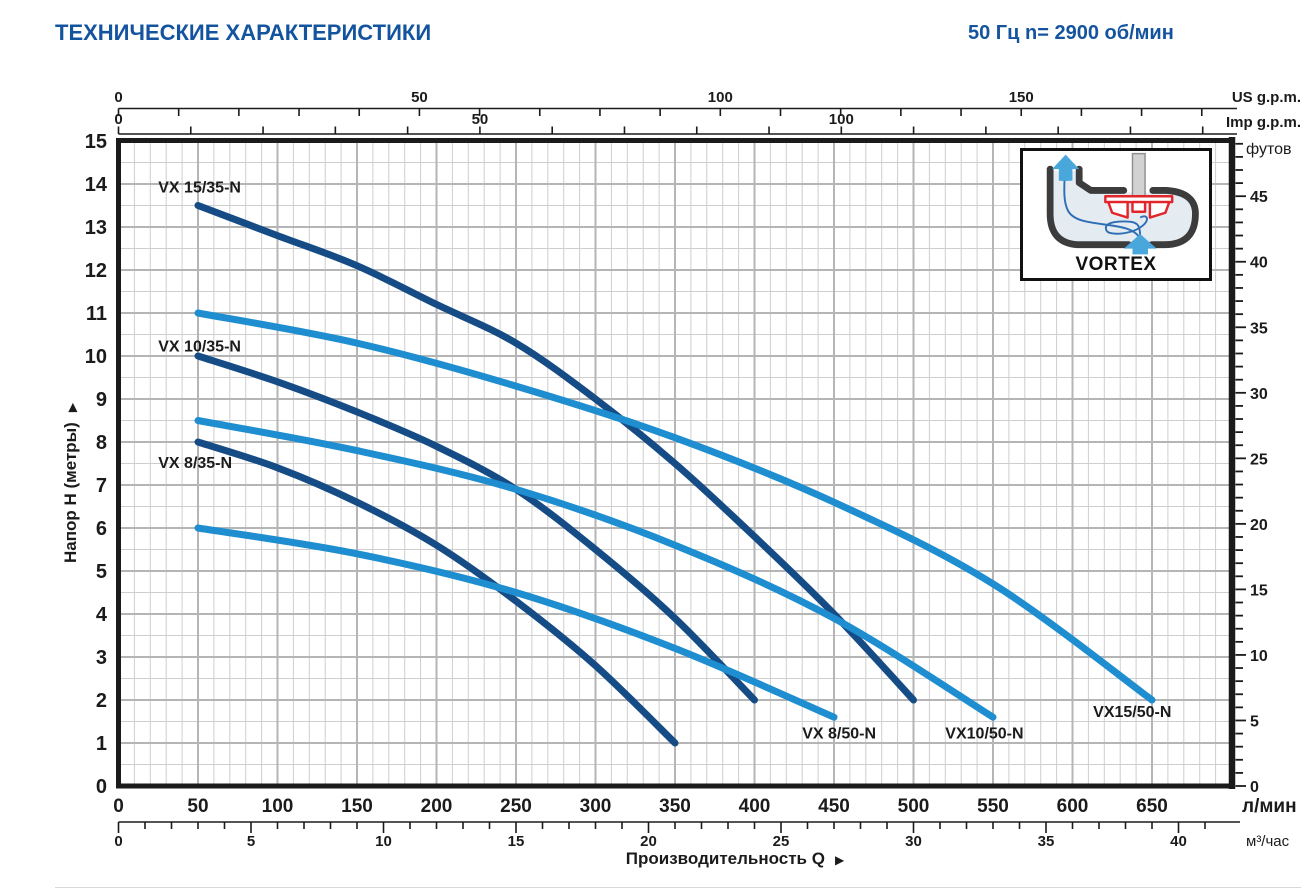  Describe the element at coordinates (1259, 394) in the screenshot. I see `feet-tick-label: 30` at that location.